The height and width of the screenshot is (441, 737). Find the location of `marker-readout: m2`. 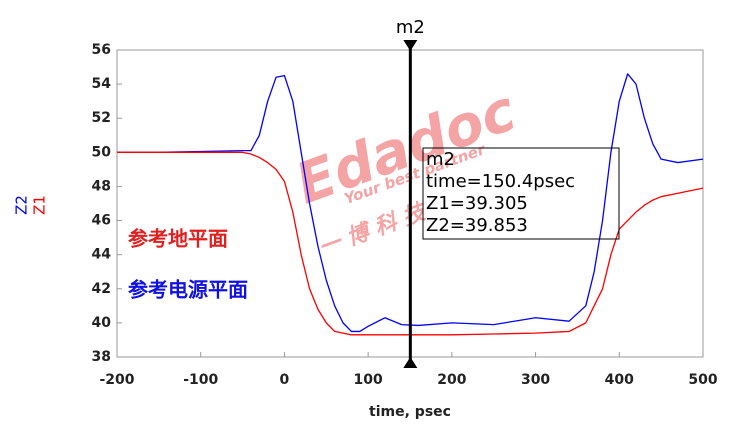

marker-readout: m2 is located at coordinates (440, 159).